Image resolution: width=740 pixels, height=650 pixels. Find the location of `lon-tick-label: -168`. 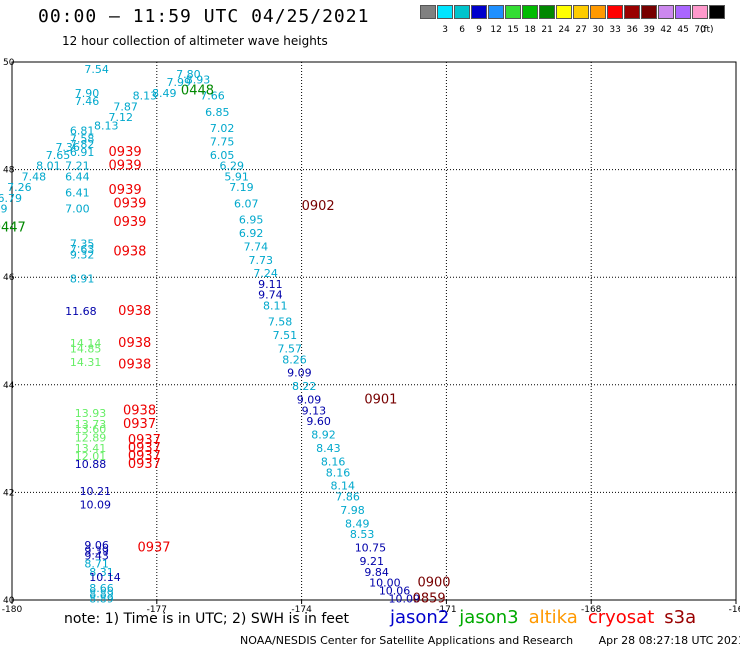

lon-tick-label: -168 is located at coordinates (591, 610).